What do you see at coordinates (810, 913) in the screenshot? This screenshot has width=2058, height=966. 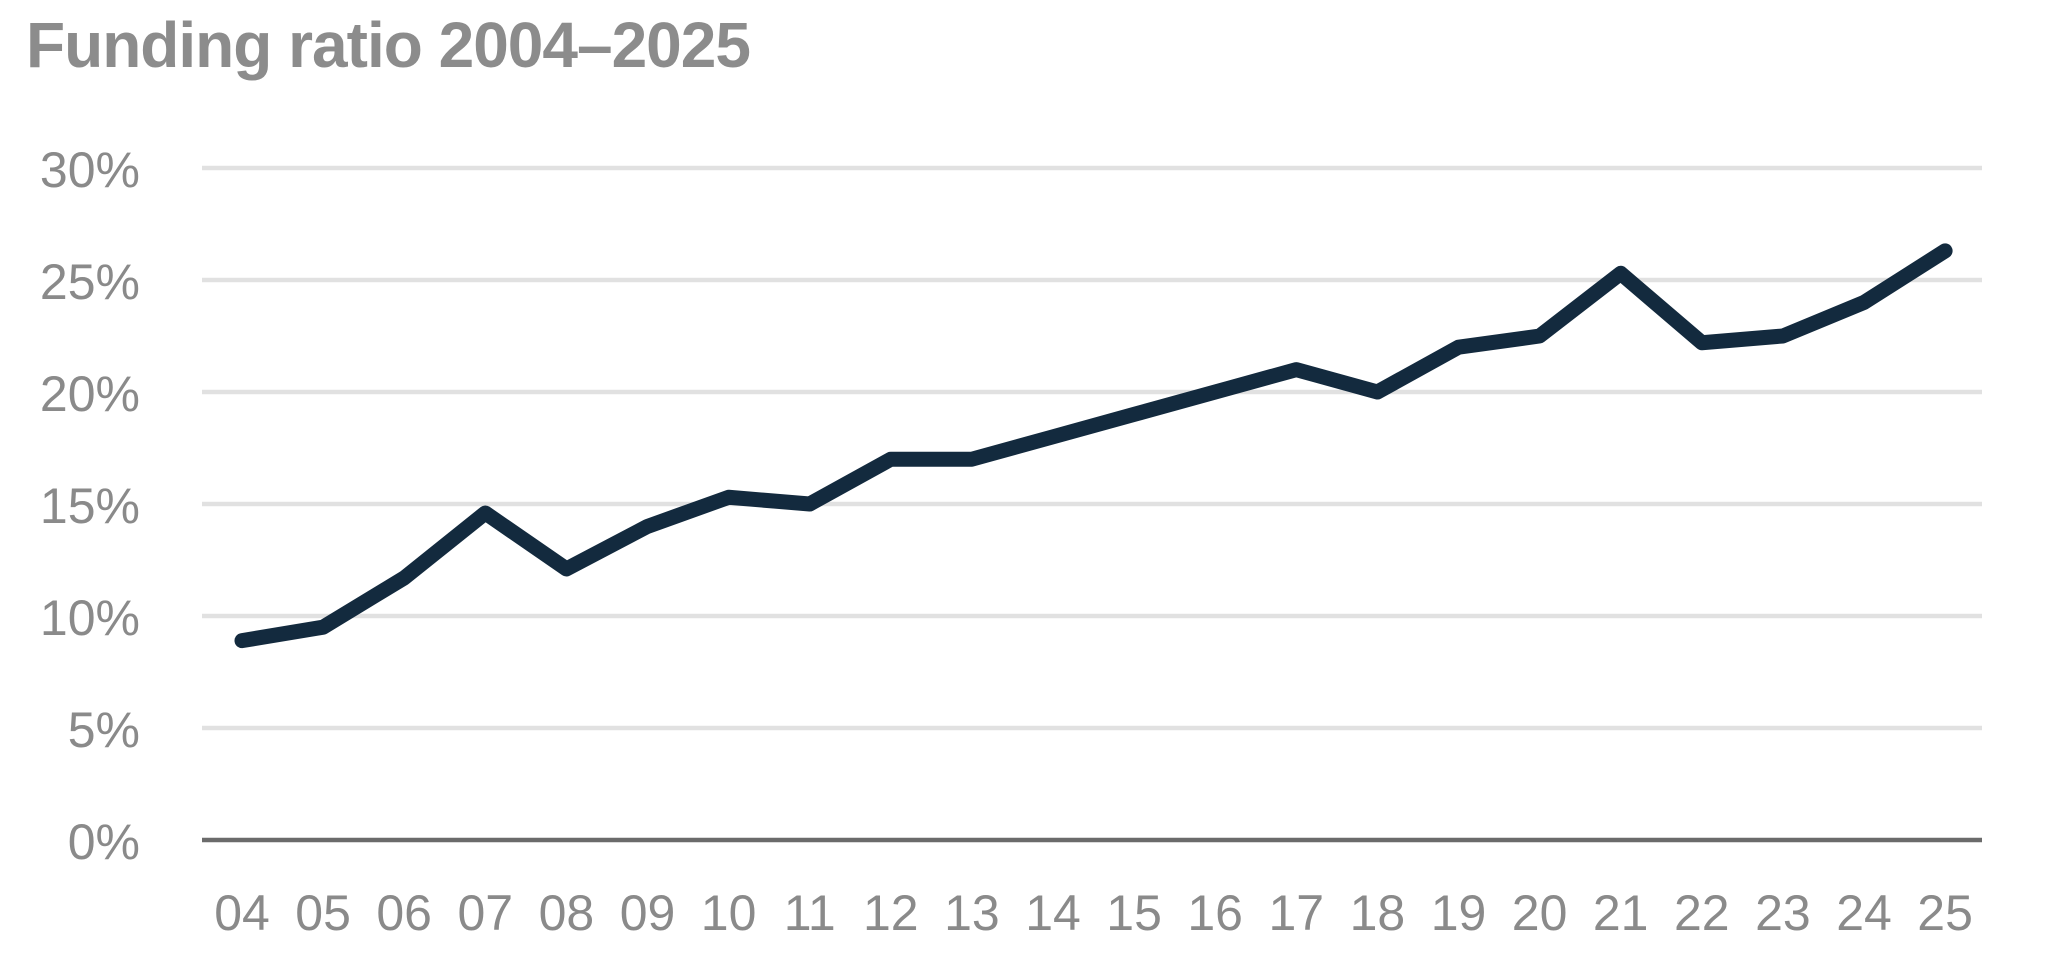 I see `x-tick-label: 11` at bounding box center [810, 913].